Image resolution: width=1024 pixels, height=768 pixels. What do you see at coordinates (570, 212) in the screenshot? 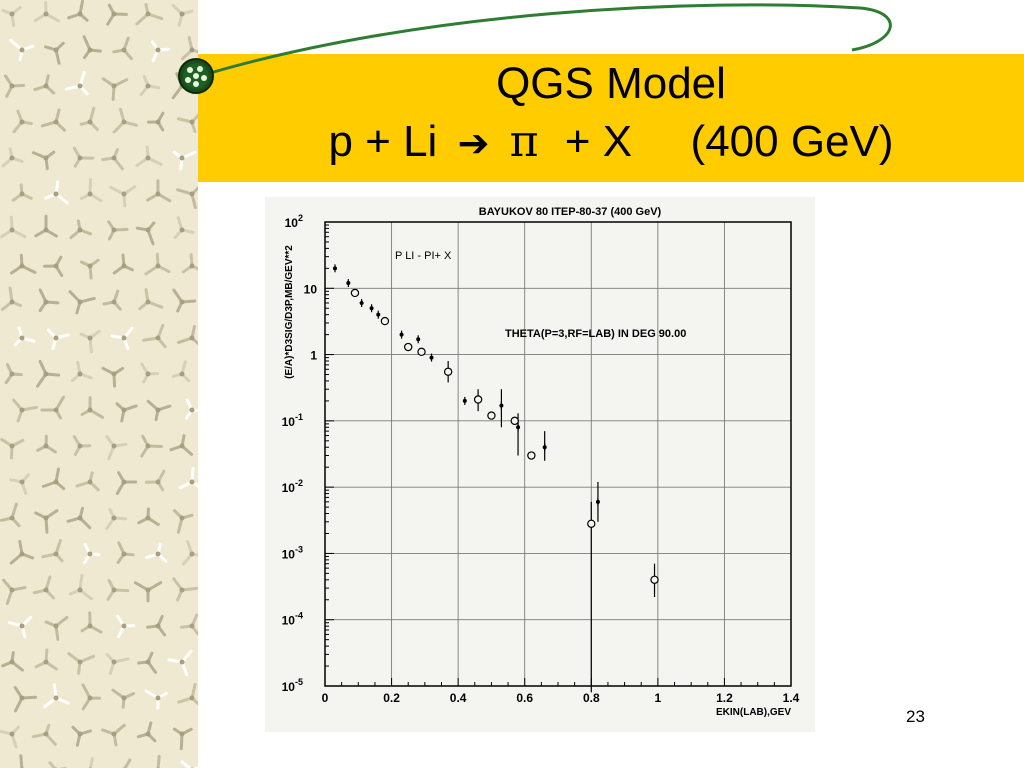
I see `chart-title: BAYUKOV 80 ITEP-80-37 (400 GeV)` at bounding box center [570, 212].